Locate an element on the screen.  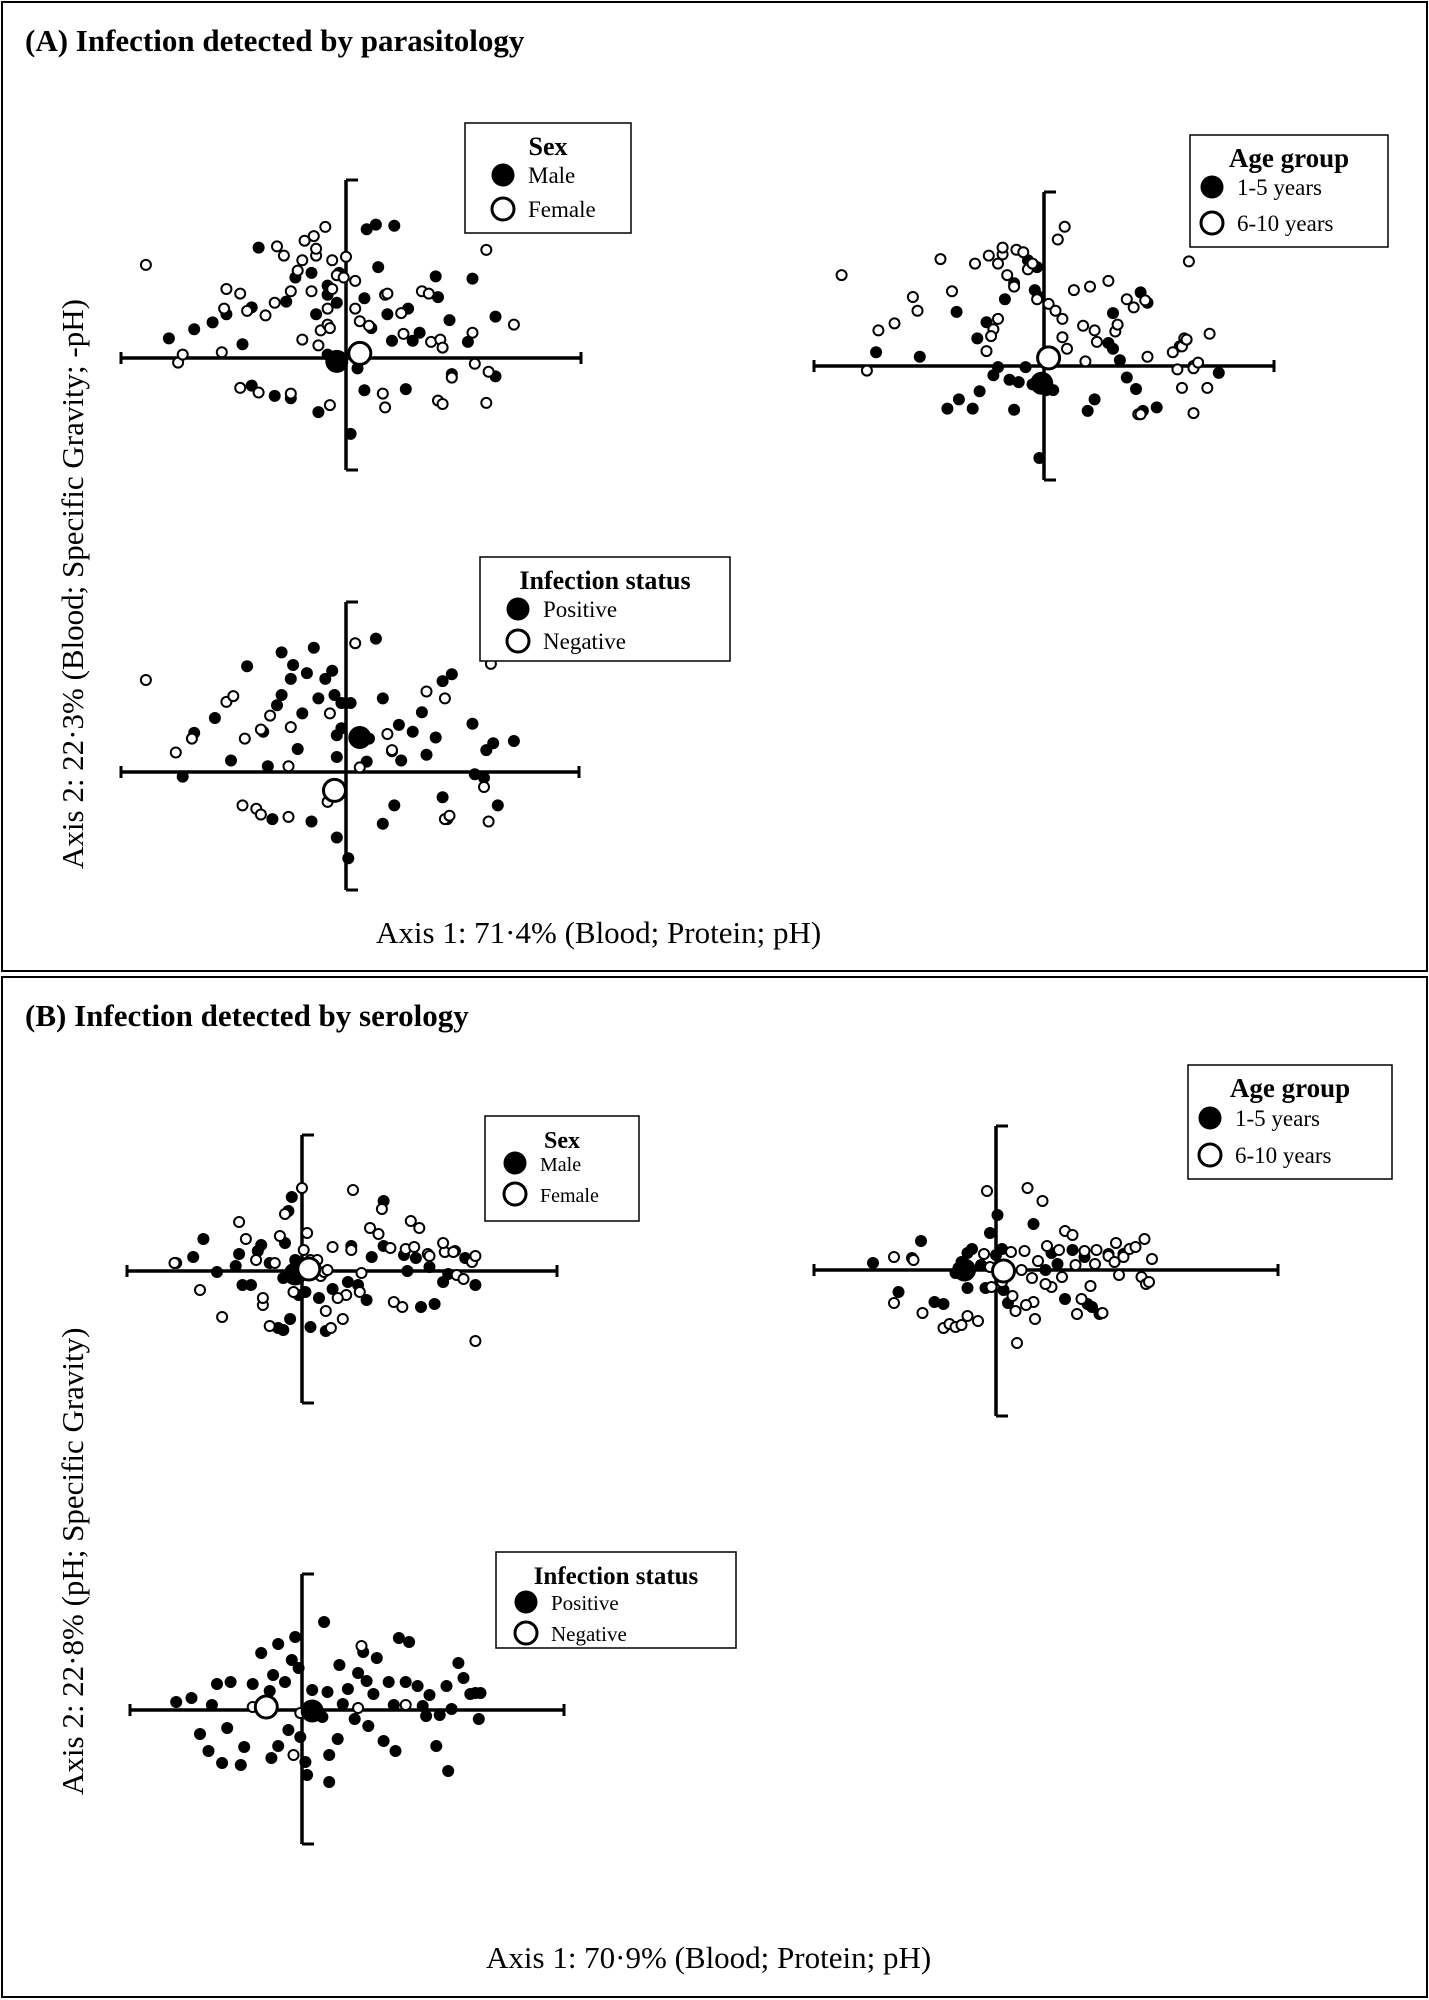
legend-box is located at coordinates (1289, 191).